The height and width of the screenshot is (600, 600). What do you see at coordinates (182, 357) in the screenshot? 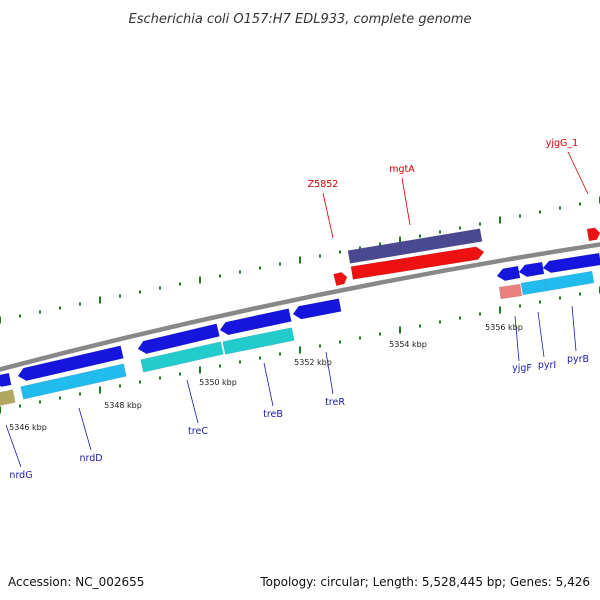
I see `treC-lower-gene-arrow` at bounding box center [182, 357].